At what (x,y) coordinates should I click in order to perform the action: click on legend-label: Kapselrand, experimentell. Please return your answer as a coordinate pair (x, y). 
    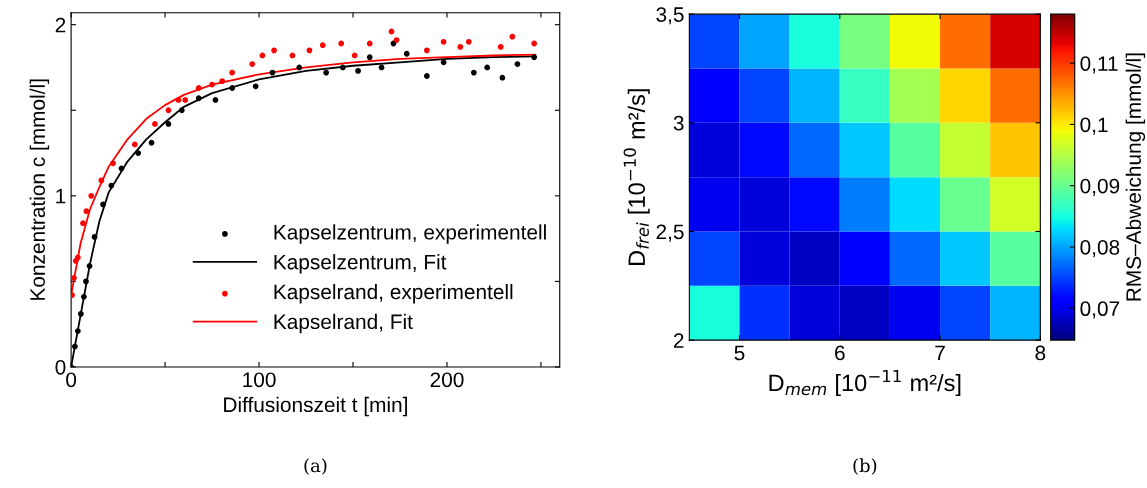
    Looking at the image, I should click on (393, 293).